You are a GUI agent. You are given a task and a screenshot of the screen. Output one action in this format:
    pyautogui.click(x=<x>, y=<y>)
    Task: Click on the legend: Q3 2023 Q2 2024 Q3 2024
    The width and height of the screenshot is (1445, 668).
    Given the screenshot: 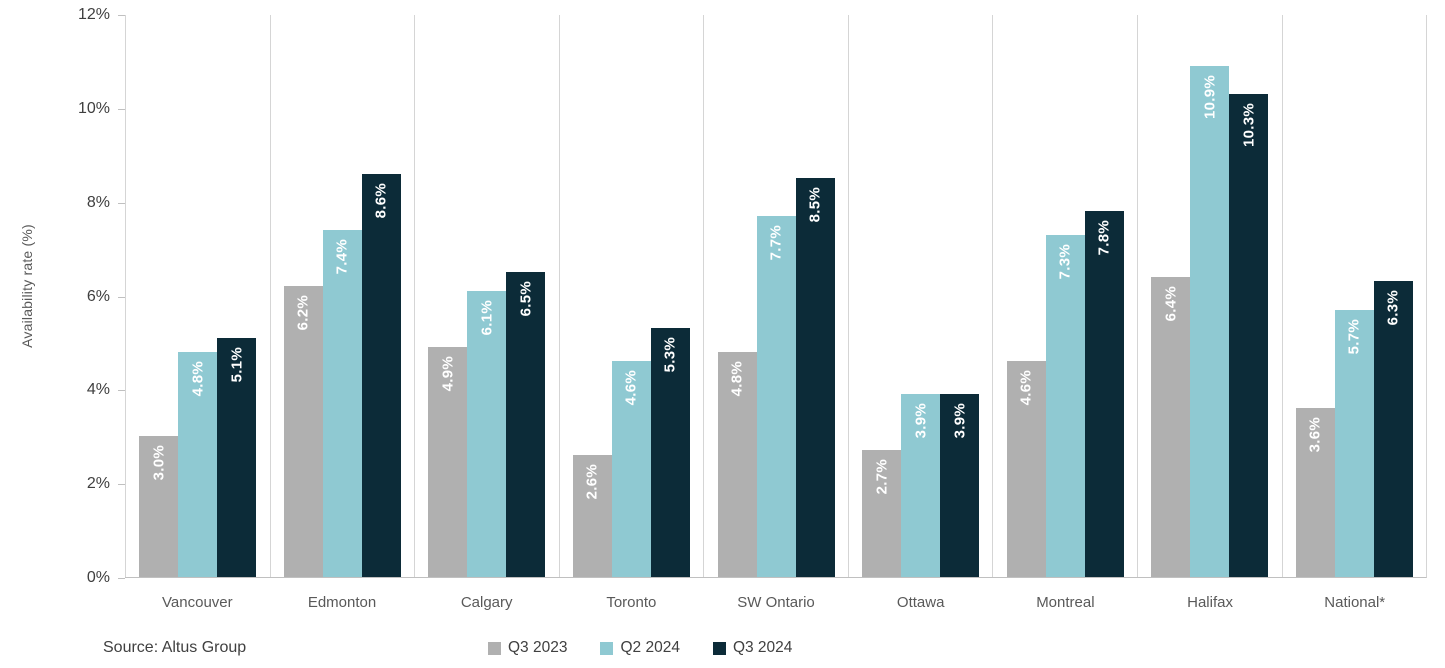 What is the action you would take?
    pyautogui.click(x=640, y=648)
    